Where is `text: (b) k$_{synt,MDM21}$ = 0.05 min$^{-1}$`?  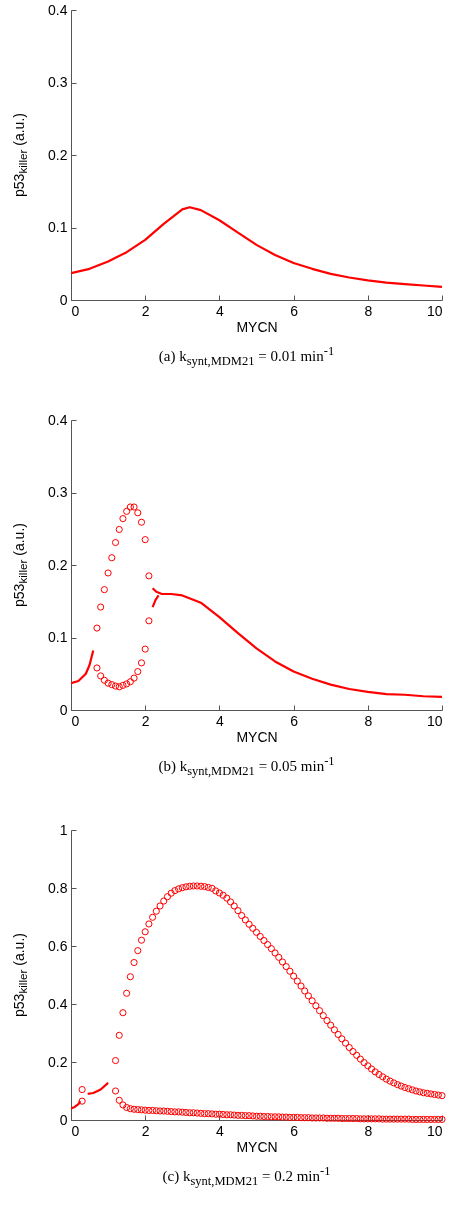 text: (b) k$_{synt,MDM21}$ = 0.05 min$^{-1}$ is located at coordinates (246, 766).